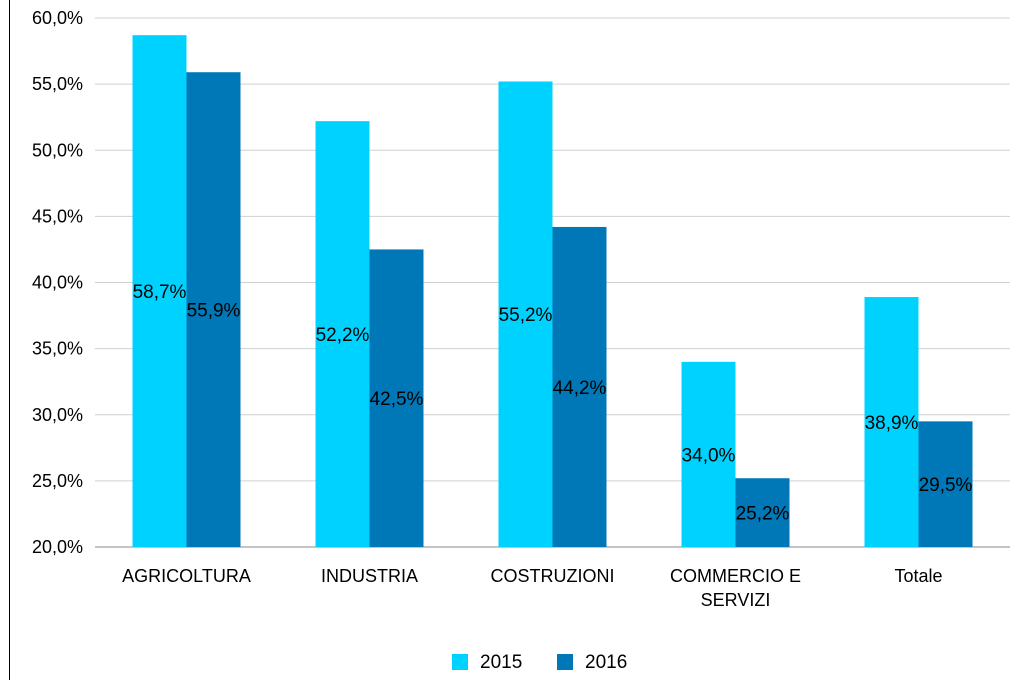 This screenshot has height=685, width=1032. What do you see at coordinates (606, 662) in the screenshot?
I see `legend-label: 2016` at bounding box center [606, 662].